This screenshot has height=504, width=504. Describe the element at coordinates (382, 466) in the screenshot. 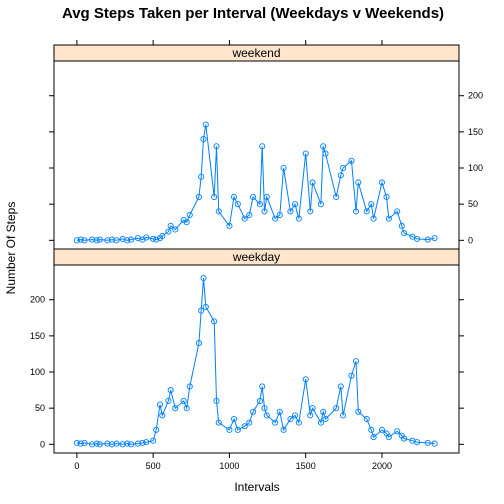

I see `x-tick-label: 2000` at that location.